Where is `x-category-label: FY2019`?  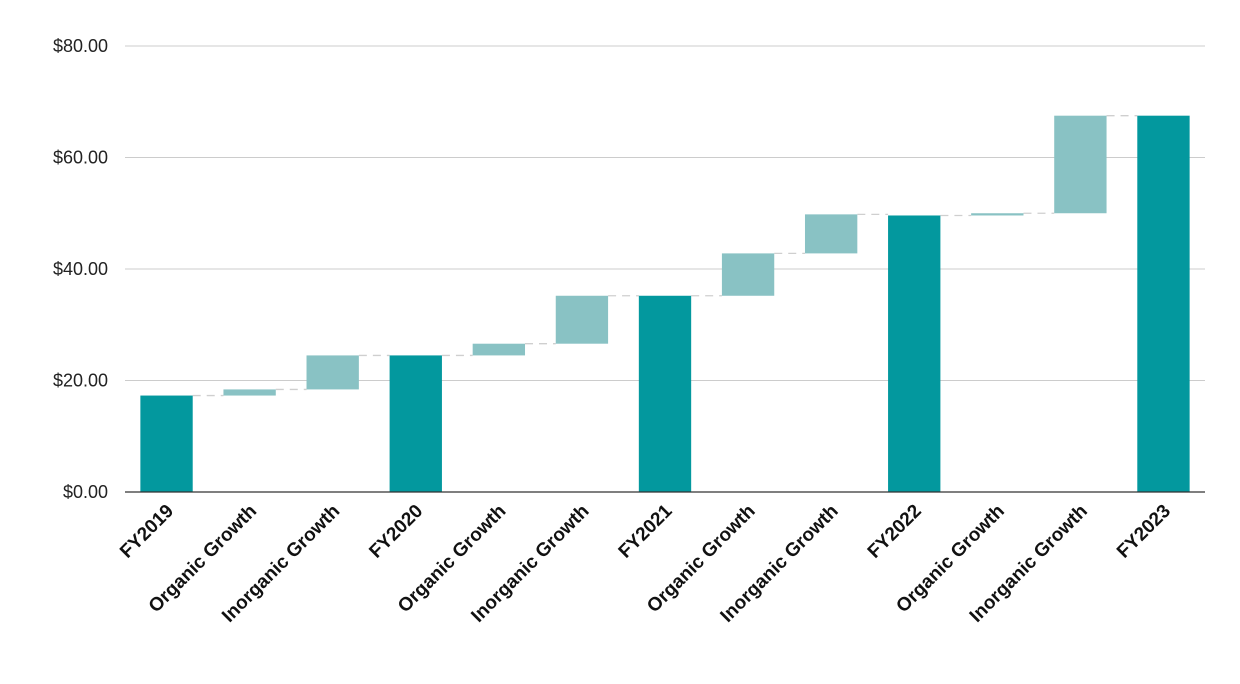
x-category-label: FY2019 is located at coordinates (147, 532).